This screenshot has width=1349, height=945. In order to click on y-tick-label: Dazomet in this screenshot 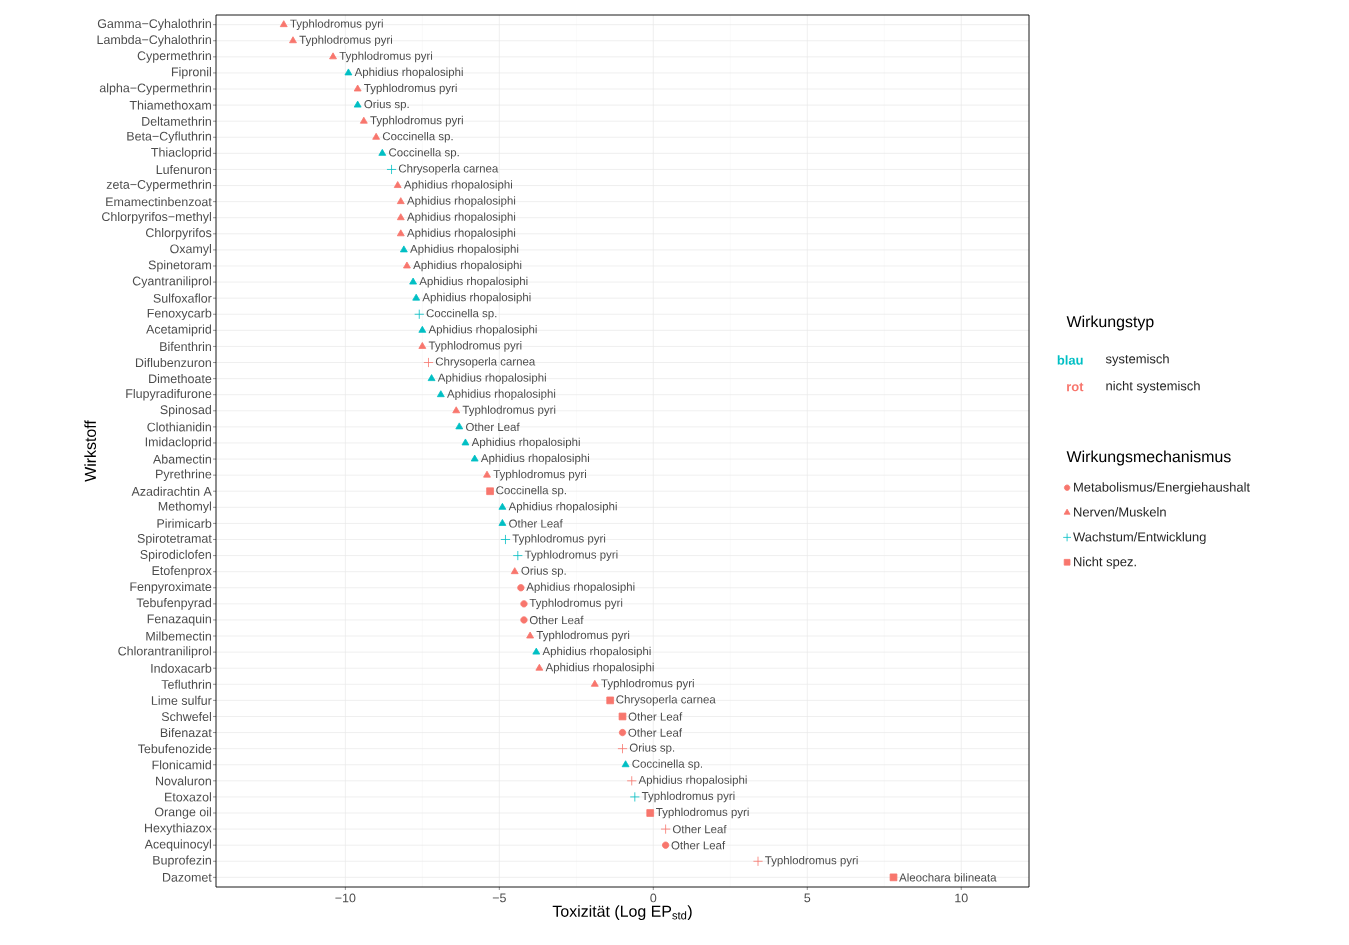, I will do `click(187, 877)`.